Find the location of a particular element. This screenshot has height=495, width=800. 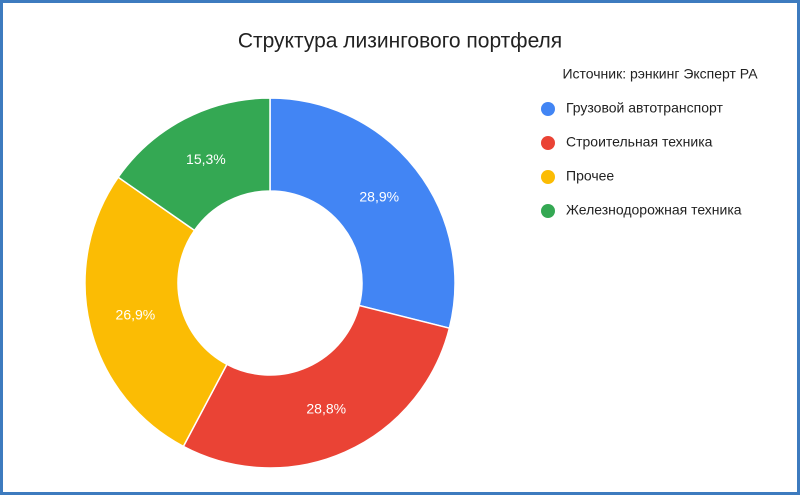

chart-title: Структура лизингового портфеля is located at coordinates (400, 41).